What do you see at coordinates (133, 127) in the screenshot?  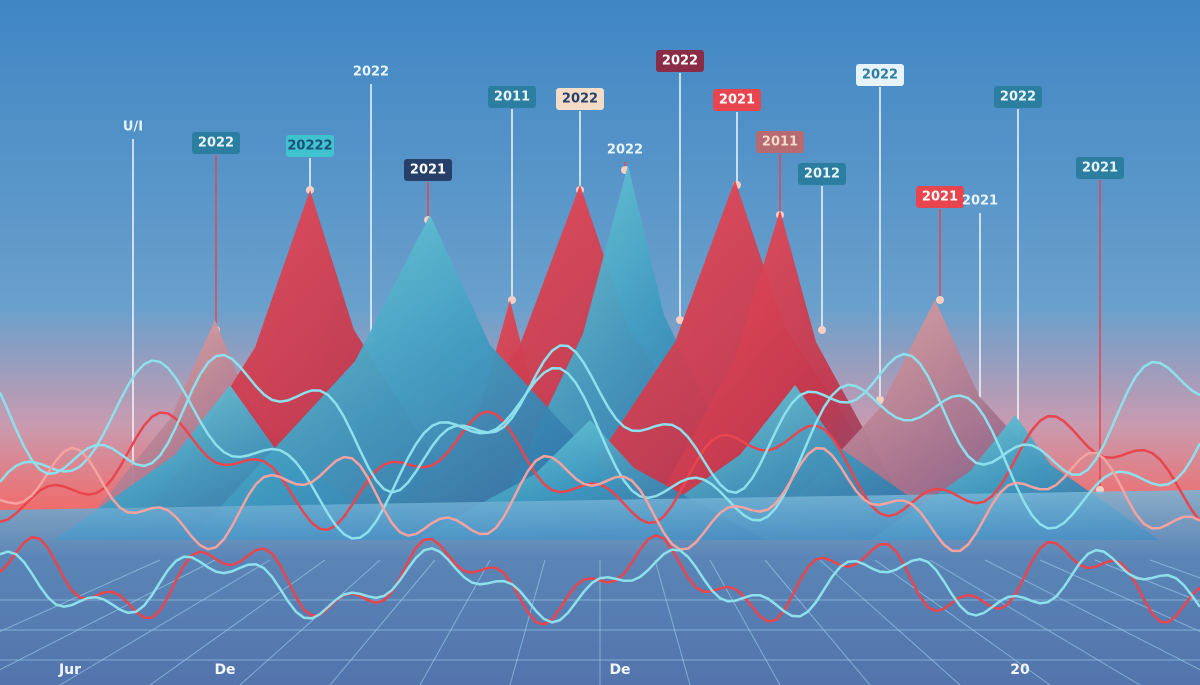 I see `tag-label: U/I` at bounding box center [133, 127].